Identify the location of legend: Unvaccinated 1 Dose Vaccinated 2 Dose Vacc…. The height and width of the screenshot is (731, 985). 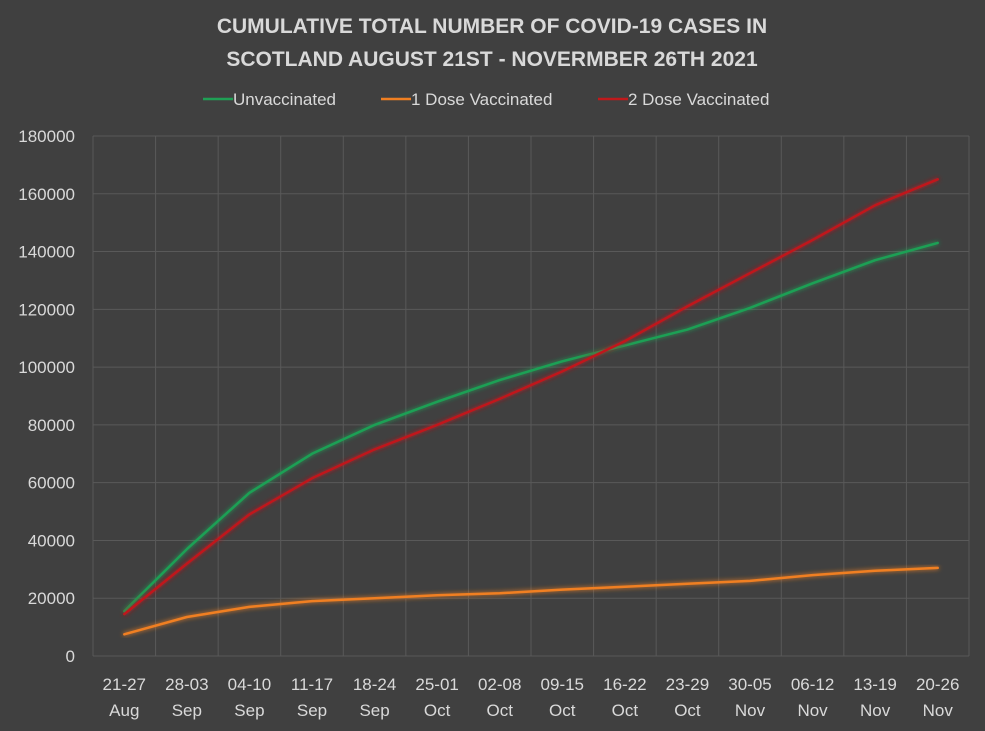
(486, 99).